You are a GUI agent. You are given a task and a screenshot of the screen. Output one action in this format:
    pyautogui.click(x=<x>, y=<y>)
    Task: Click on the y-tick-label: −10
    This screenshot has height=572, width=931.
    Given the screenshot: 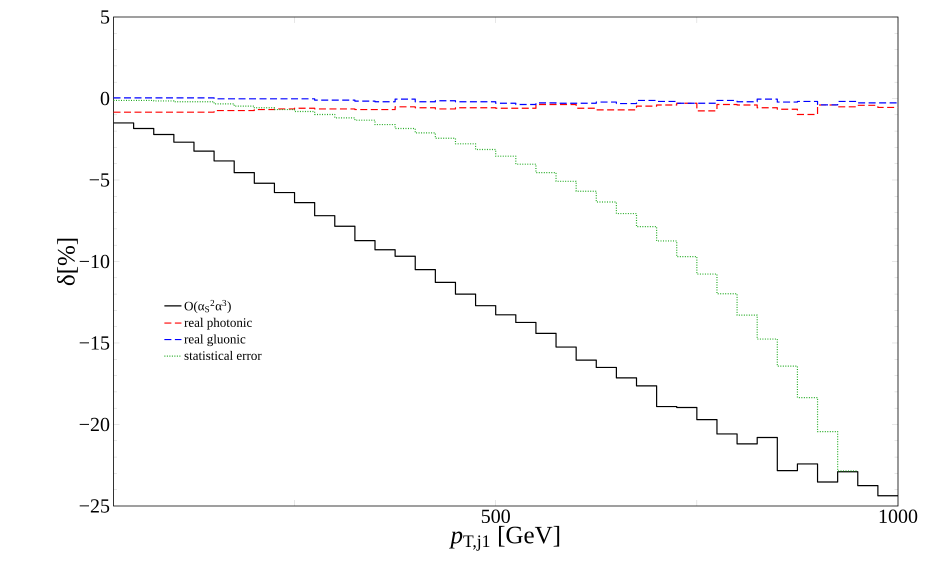 What is the action you would take?
    pyautogui.click(x=95, y=261)
    